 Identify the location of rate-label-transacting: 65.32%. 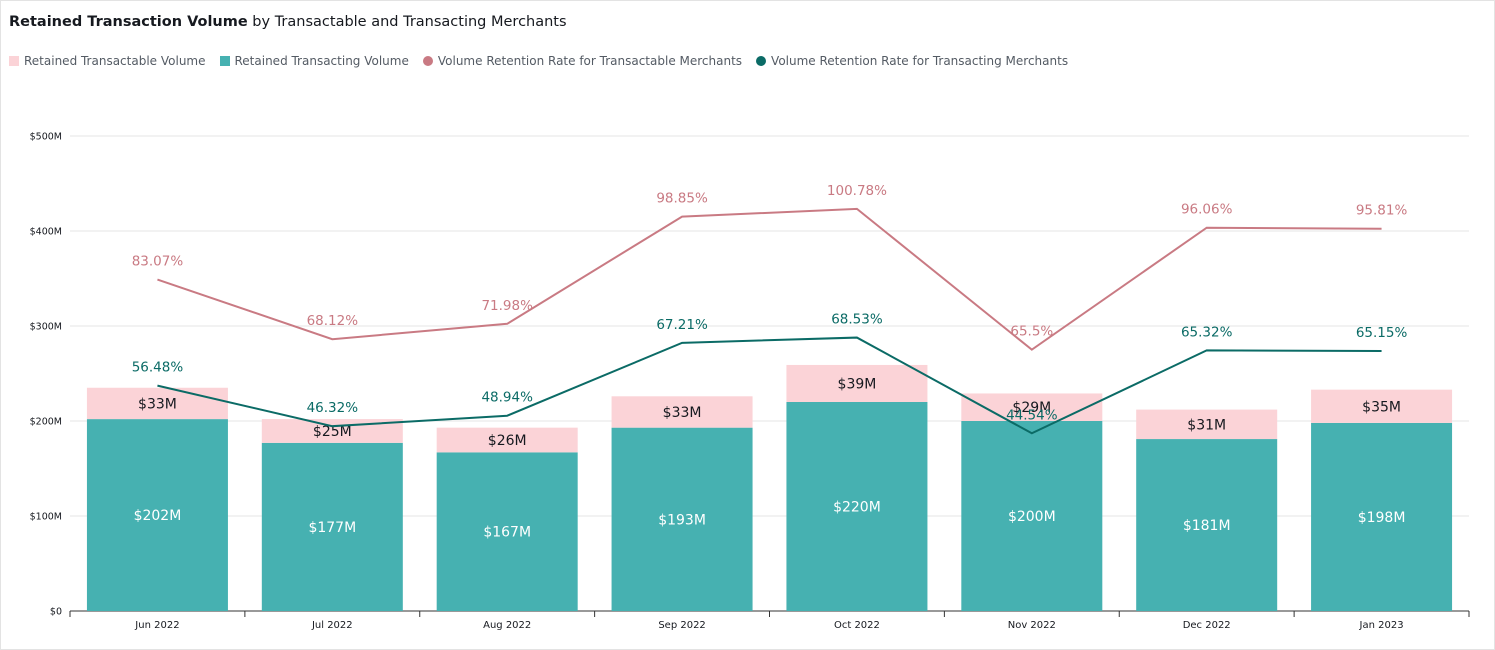
(1207, 332).